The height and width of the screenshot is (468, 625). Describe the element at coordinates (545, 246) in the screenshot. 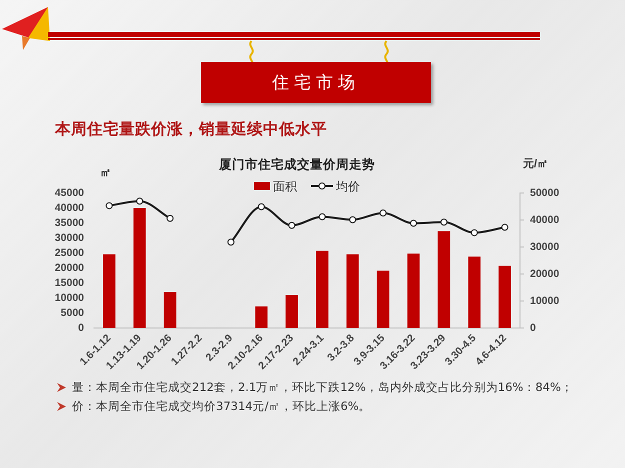

I see `y2-tick-label: 30000` at that location.